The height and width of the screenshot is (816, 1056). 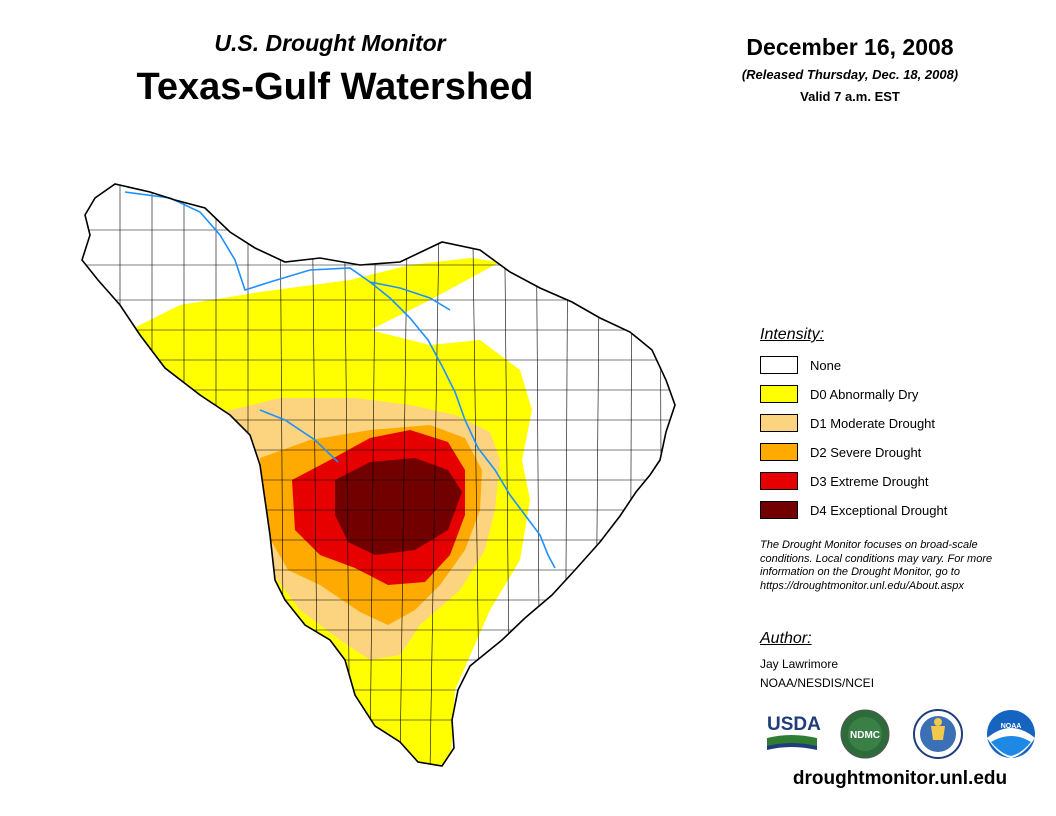 What do you see at coordinates (864, 394) in the screenshot?
I see `legend-label: D0 Abnormally Dry` at bounding box center [864, 394].